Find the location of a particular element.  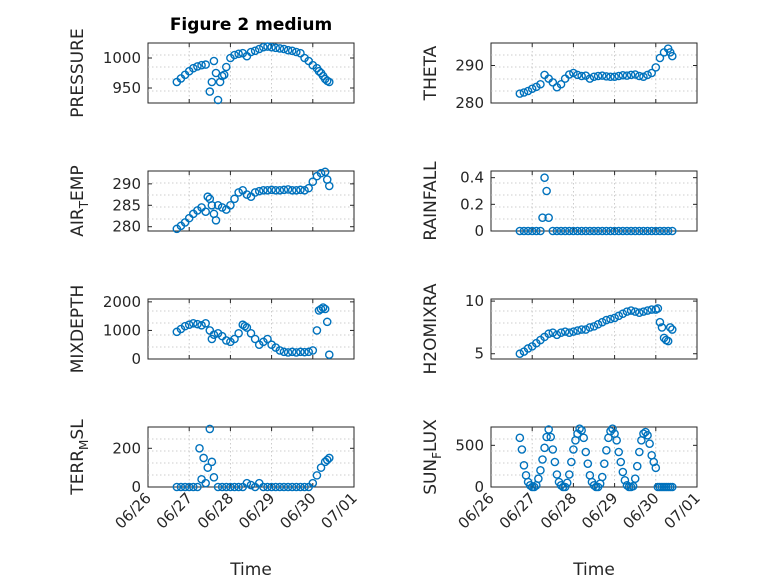

x-tick-label: 06/28 is located at coordinates (558, 510).